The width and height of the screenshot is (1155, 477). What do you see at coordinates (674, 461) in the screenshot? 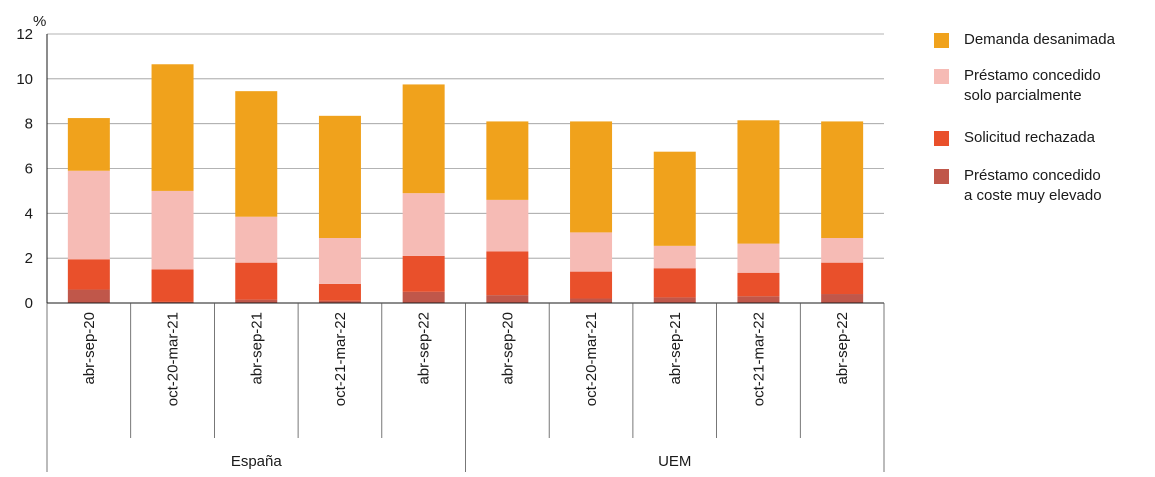
I see `group-label: UEM` at bounding box center [674, 461].